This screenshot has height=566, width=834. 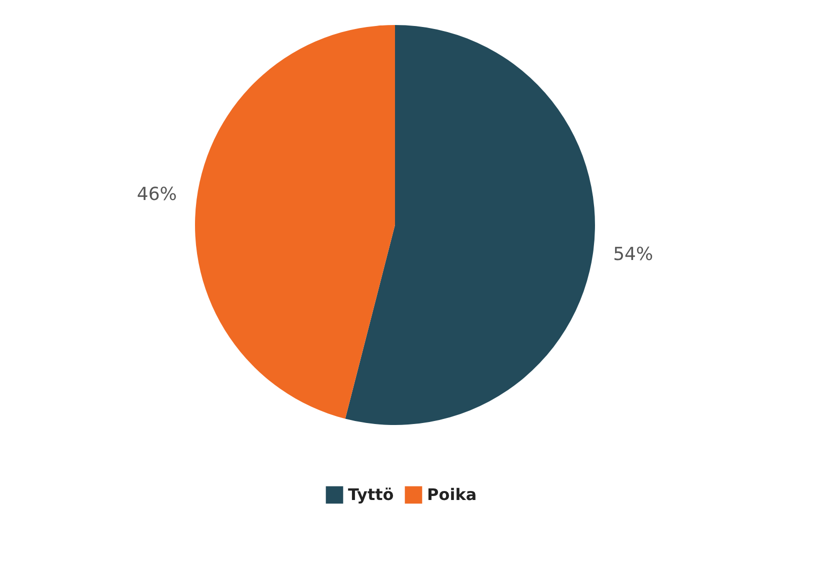 I want to click on legend-label: Poika, so click(x=452, y=494).